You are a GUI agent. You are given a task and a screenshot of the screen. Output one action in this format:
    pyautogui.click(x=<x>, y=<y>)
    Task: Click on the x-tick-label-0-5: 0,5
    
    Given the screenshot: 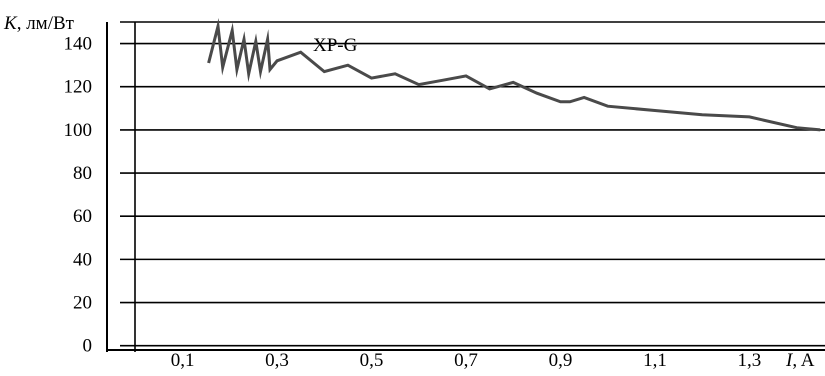 What is the action you would take?
    pyautogui.click(x=372, y=360)
    